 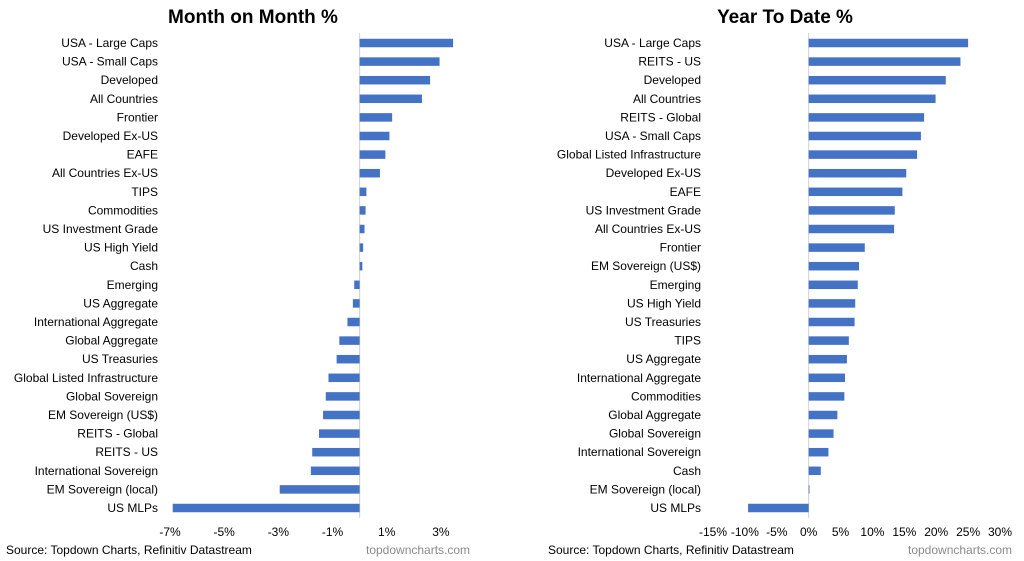 What do you see at coordinates (333, 532) in the screenshot?
I see `x-tick-label: -1%` at bounding box center [333, 532].